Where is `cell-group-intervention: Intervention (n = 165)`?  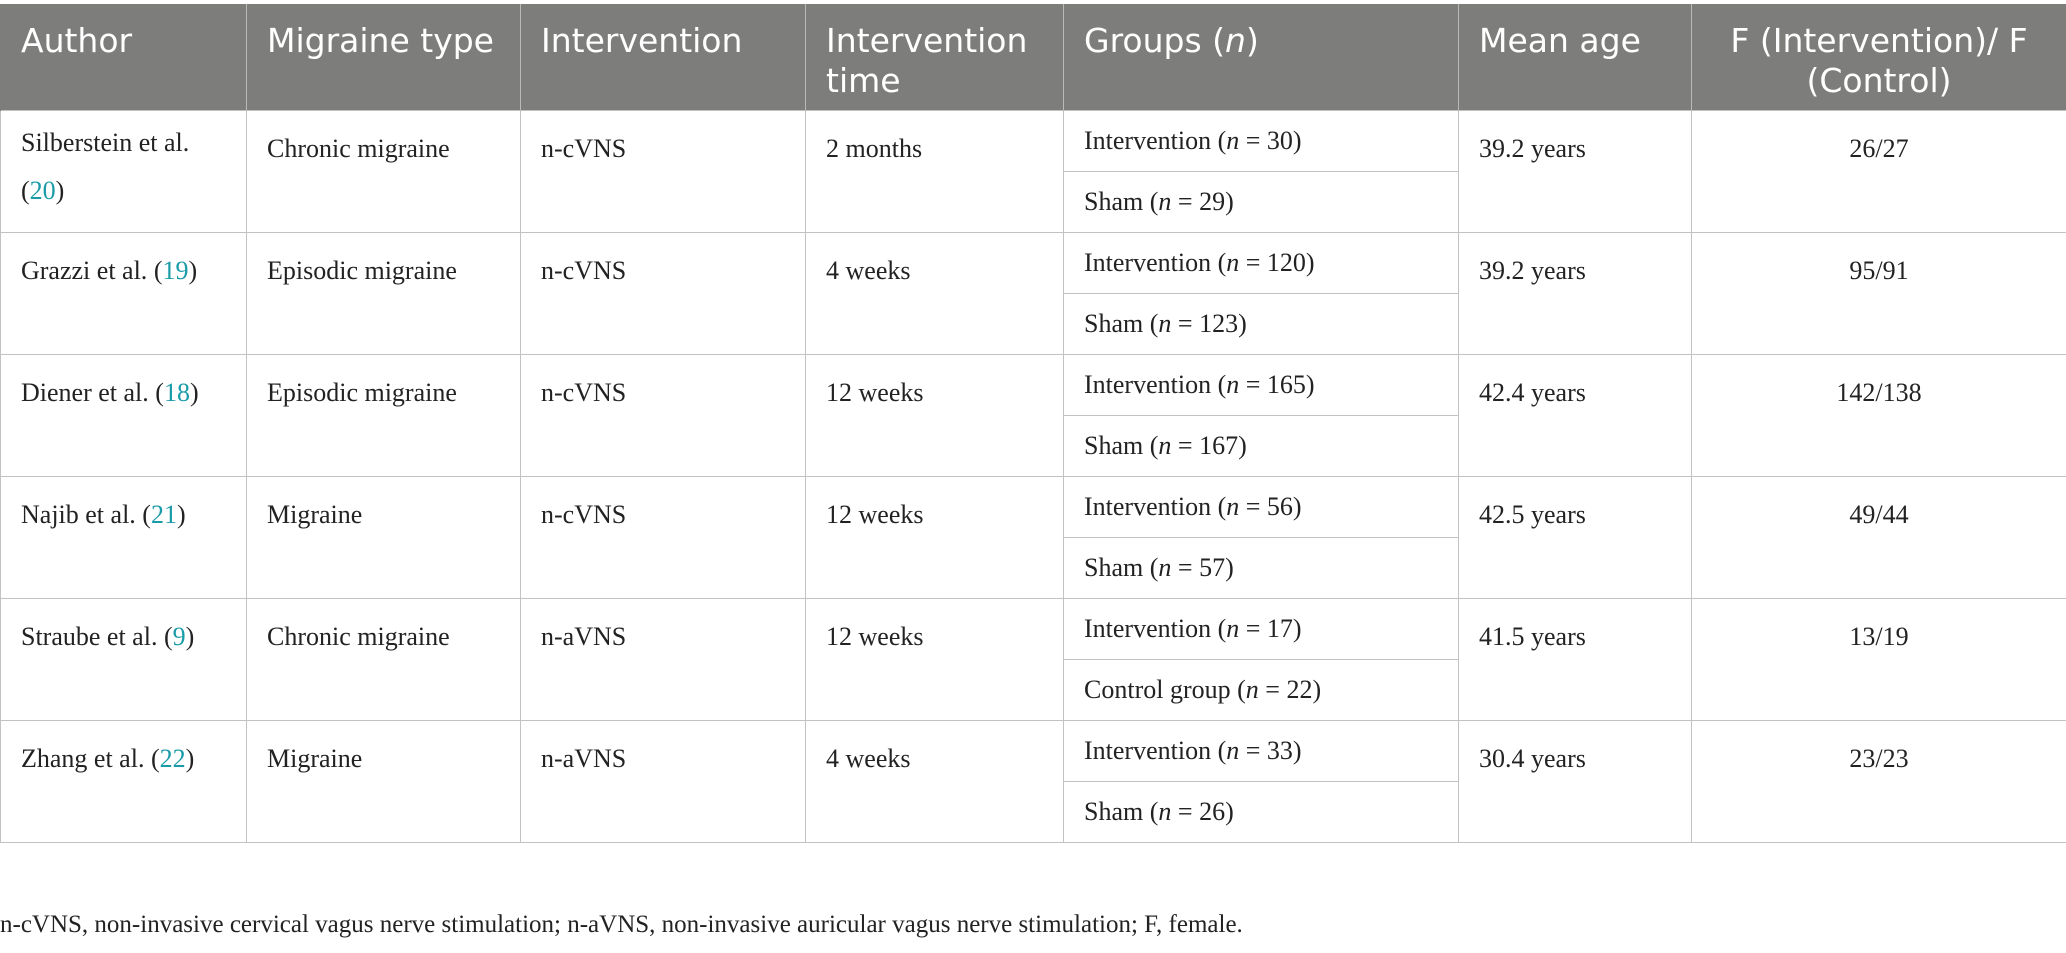
cell-group-intervention: Intervention (n = 165) is located at coordinates (1261, 385).